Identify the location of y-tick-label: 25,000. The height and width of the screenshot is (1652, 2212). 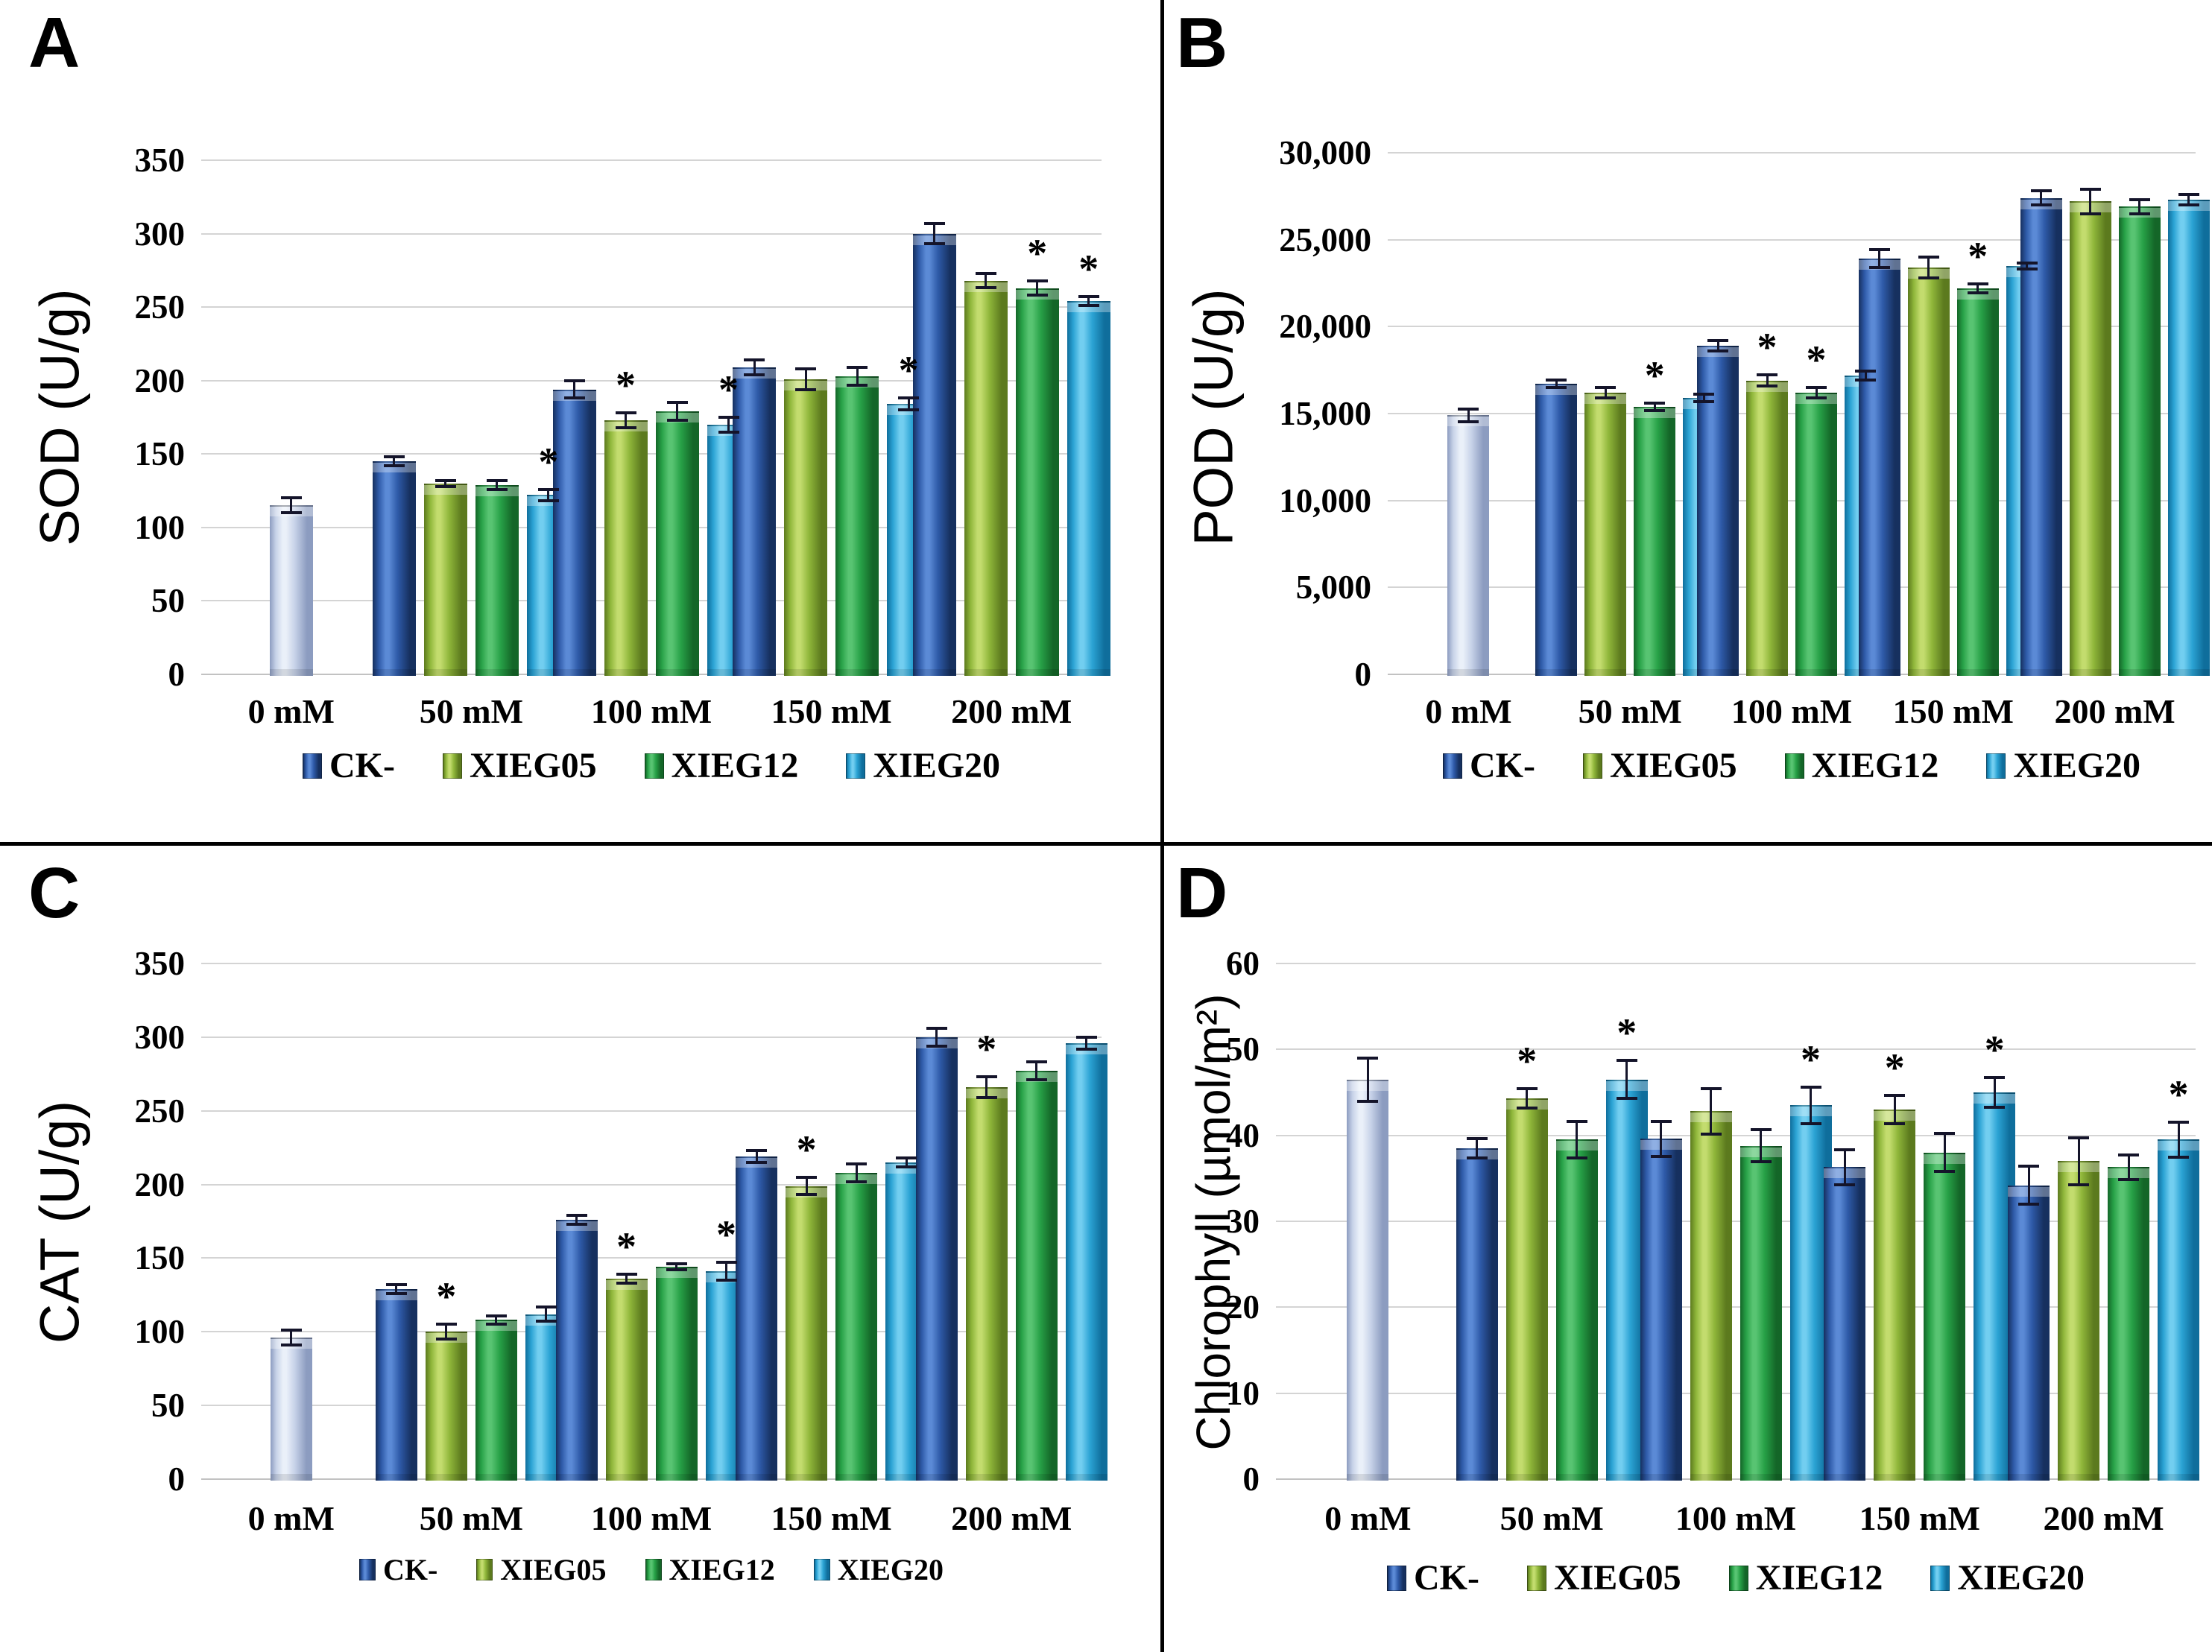
(1325, 240).